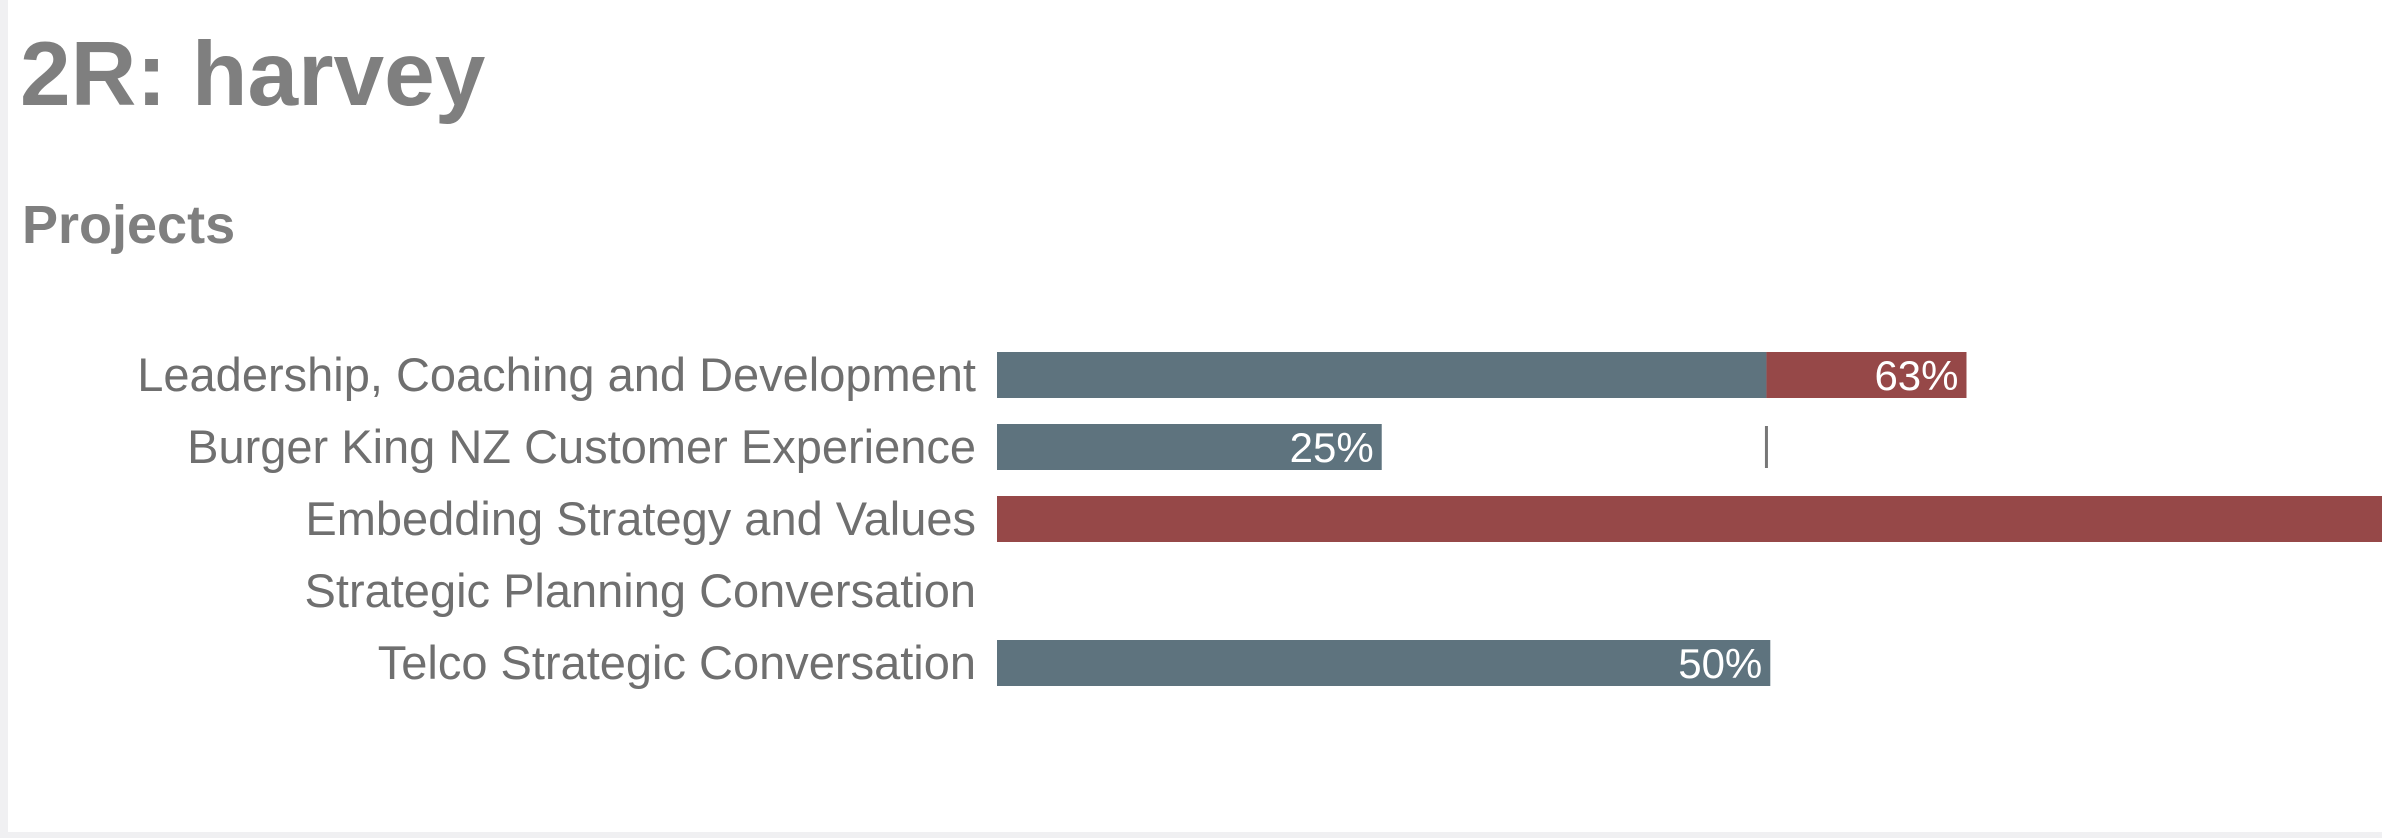 The image size is (2382, 838). Describe the element at coordinates (677, 662) in the screenshot. I see `category-label: Telco Strategic Conversation` at that location.